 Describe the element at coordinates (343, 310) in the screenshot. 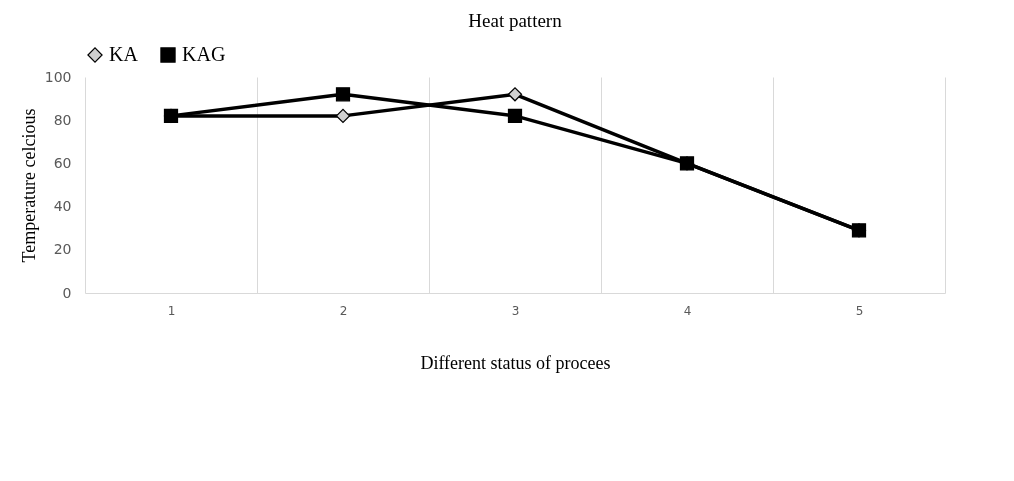

I see `x-tick-label: 2` at that location.